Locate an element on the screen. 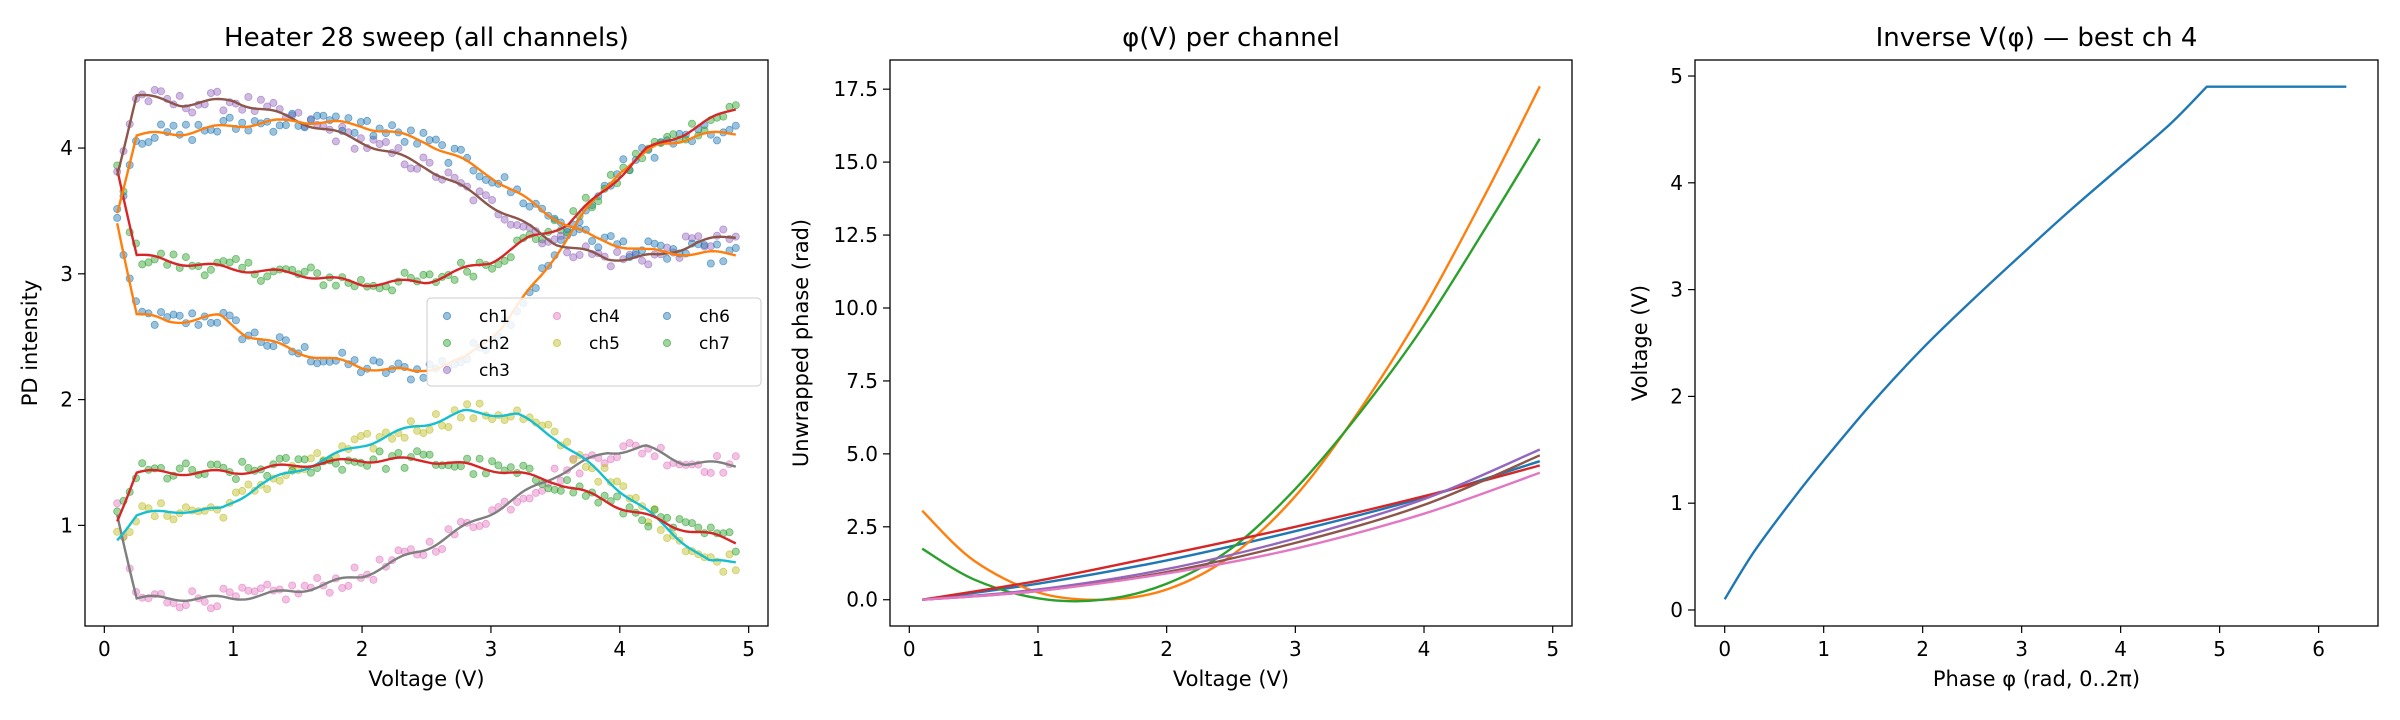 The width and height of the screenshot is (2400, 720). legend-label: ch6 is located at coordinates (714, 317).